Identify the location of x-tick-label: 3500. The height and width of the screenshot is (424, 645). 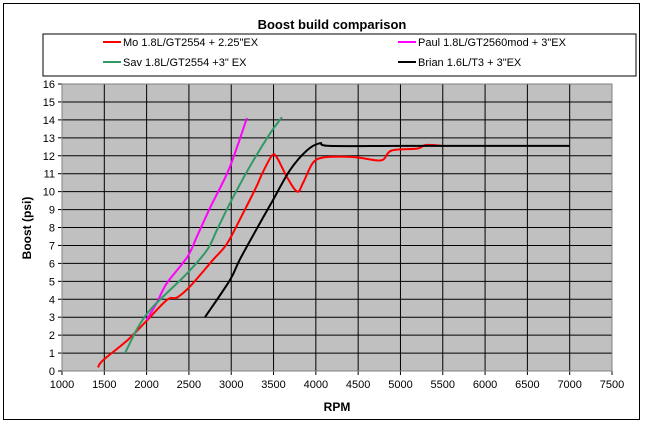
(273, 385).